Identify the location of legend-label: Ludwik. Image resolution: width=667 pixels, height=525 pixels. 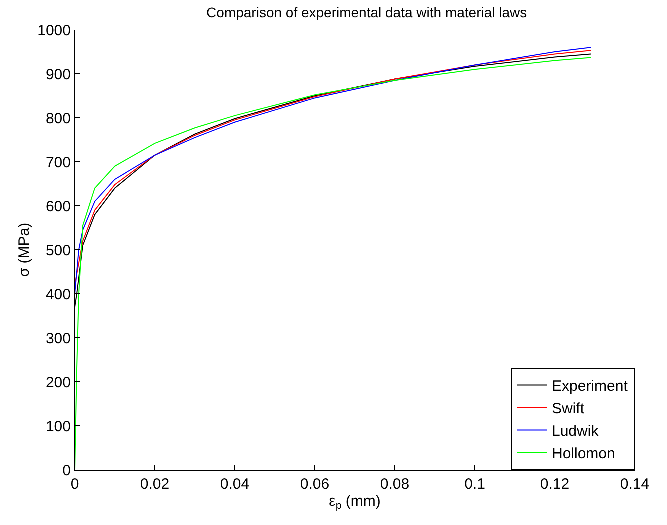
(576, 431).